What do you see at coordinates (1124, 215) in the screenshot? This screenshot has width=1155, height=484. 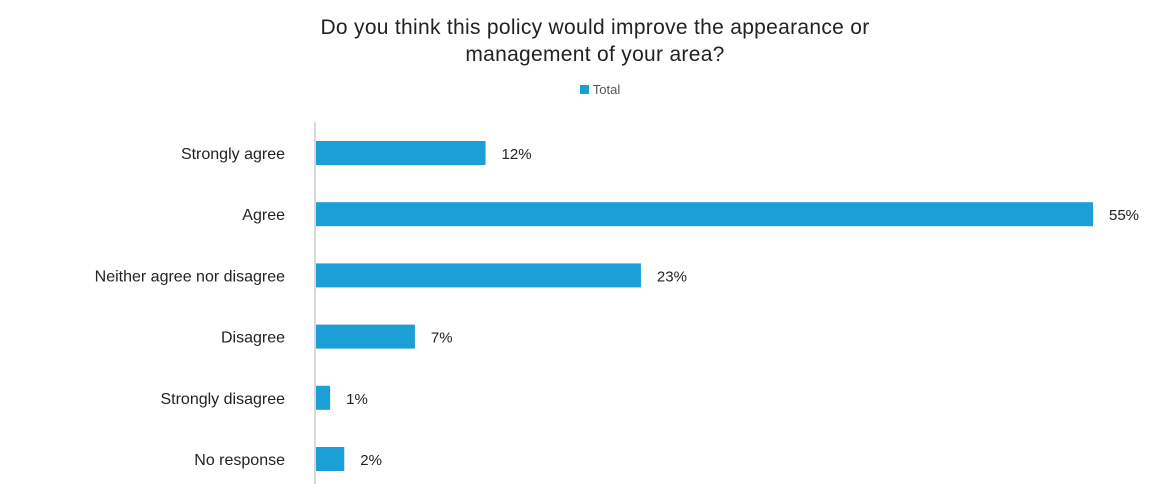 I see `value-label-1: 55%` at bounding box center [1124, 215].